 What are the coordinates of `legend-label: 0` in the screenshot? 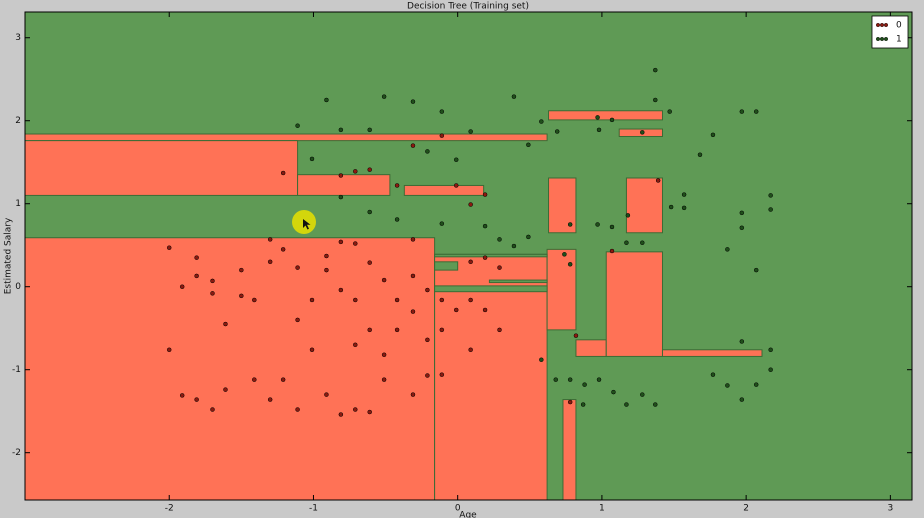 It's located at (899, 26).